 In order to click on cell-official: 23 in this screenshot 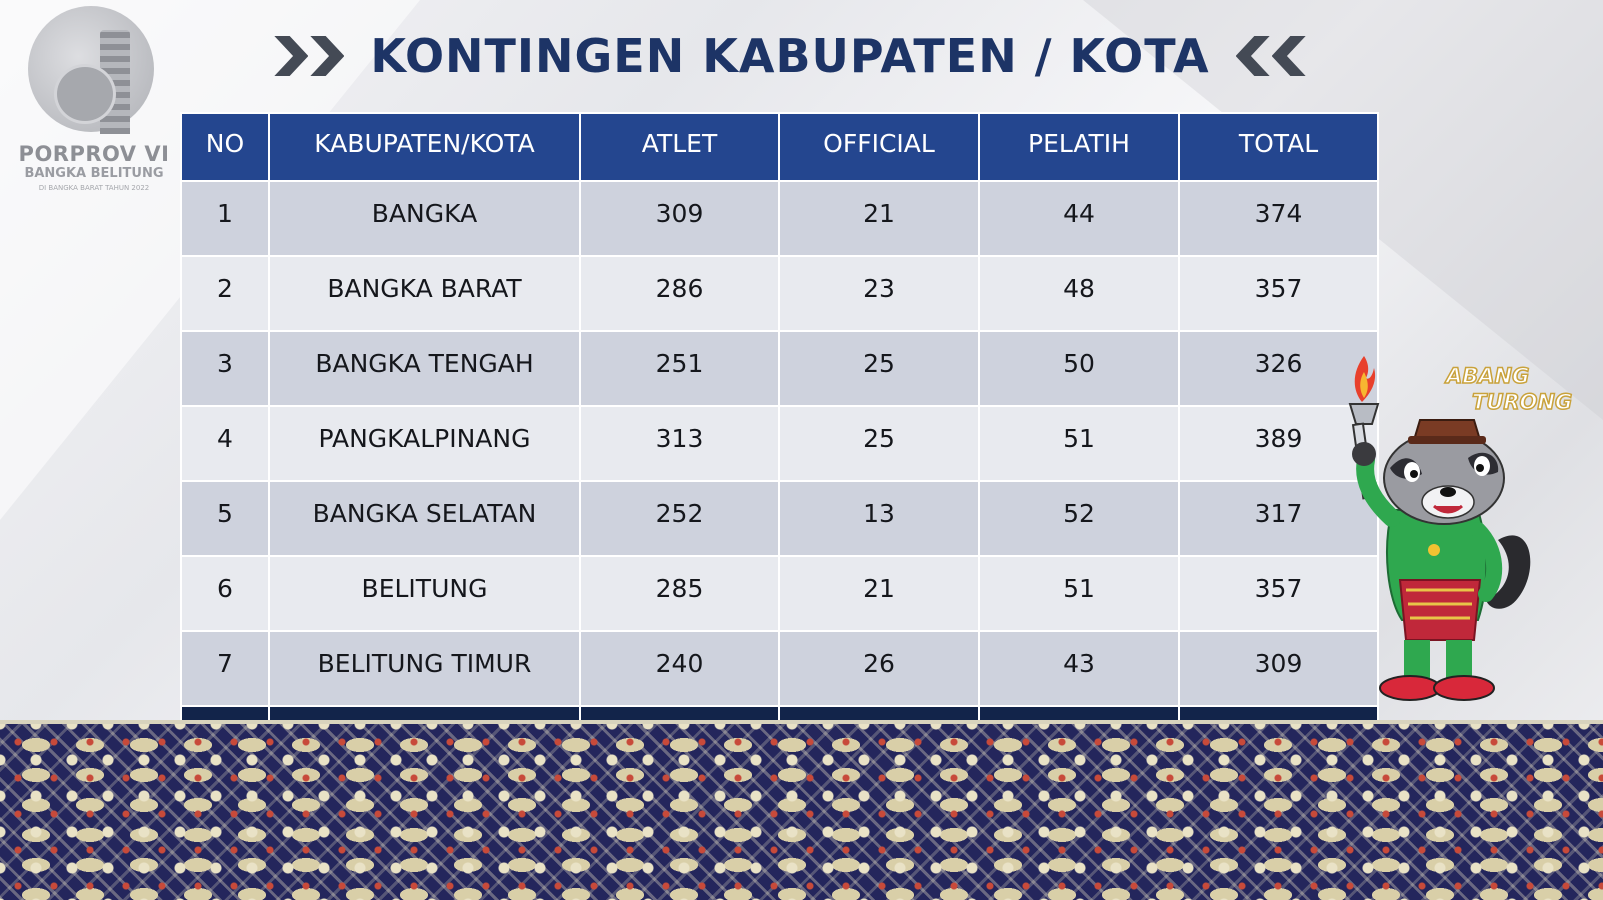, I will do `click(879, 293)`.